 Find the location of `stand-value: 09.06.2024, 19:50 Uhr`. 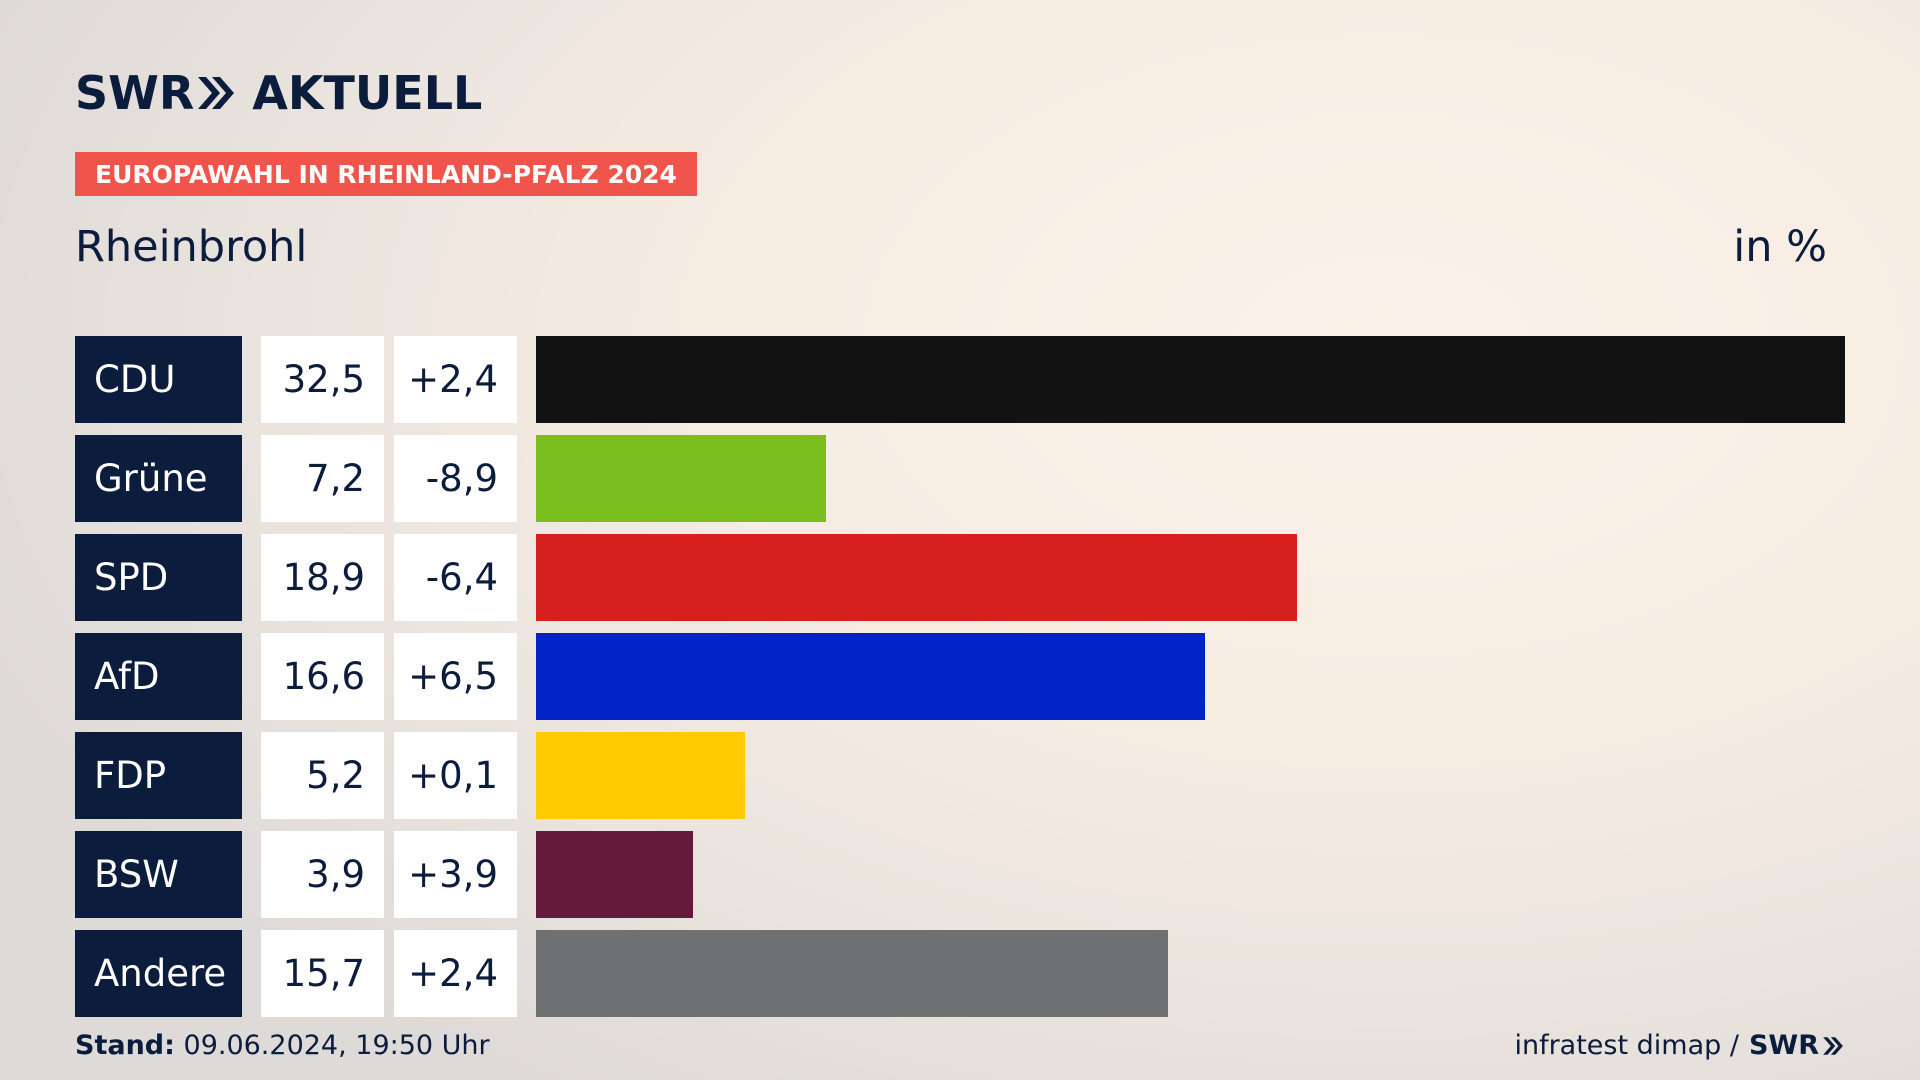

stand-value: 09.06.2024, 19:50 Uhr is located at coordinates (336, 1045).